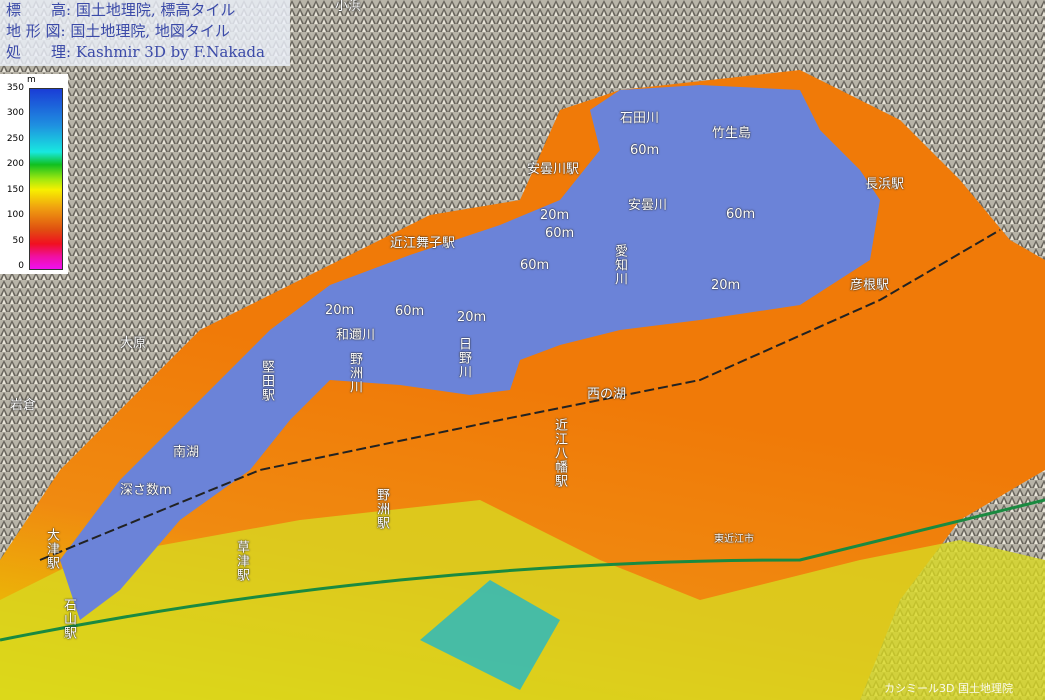 This screenshot has width=1045, height=700. Describe the element at coordinates (135, 52) in the screenshot. I see `credit-processing: 処 理: Kashmir 3D by F.Nakada` at that location.